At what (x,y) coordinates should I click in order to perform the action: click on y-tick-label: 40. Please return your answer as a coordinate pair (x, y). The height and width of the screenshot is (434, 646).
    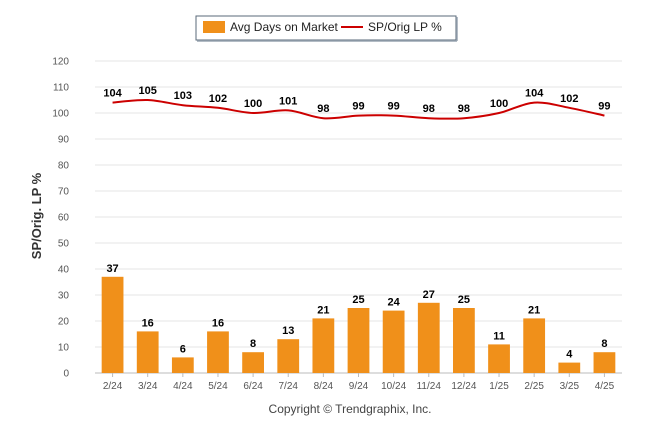
    Looking at the image, I should click on (64, 270).